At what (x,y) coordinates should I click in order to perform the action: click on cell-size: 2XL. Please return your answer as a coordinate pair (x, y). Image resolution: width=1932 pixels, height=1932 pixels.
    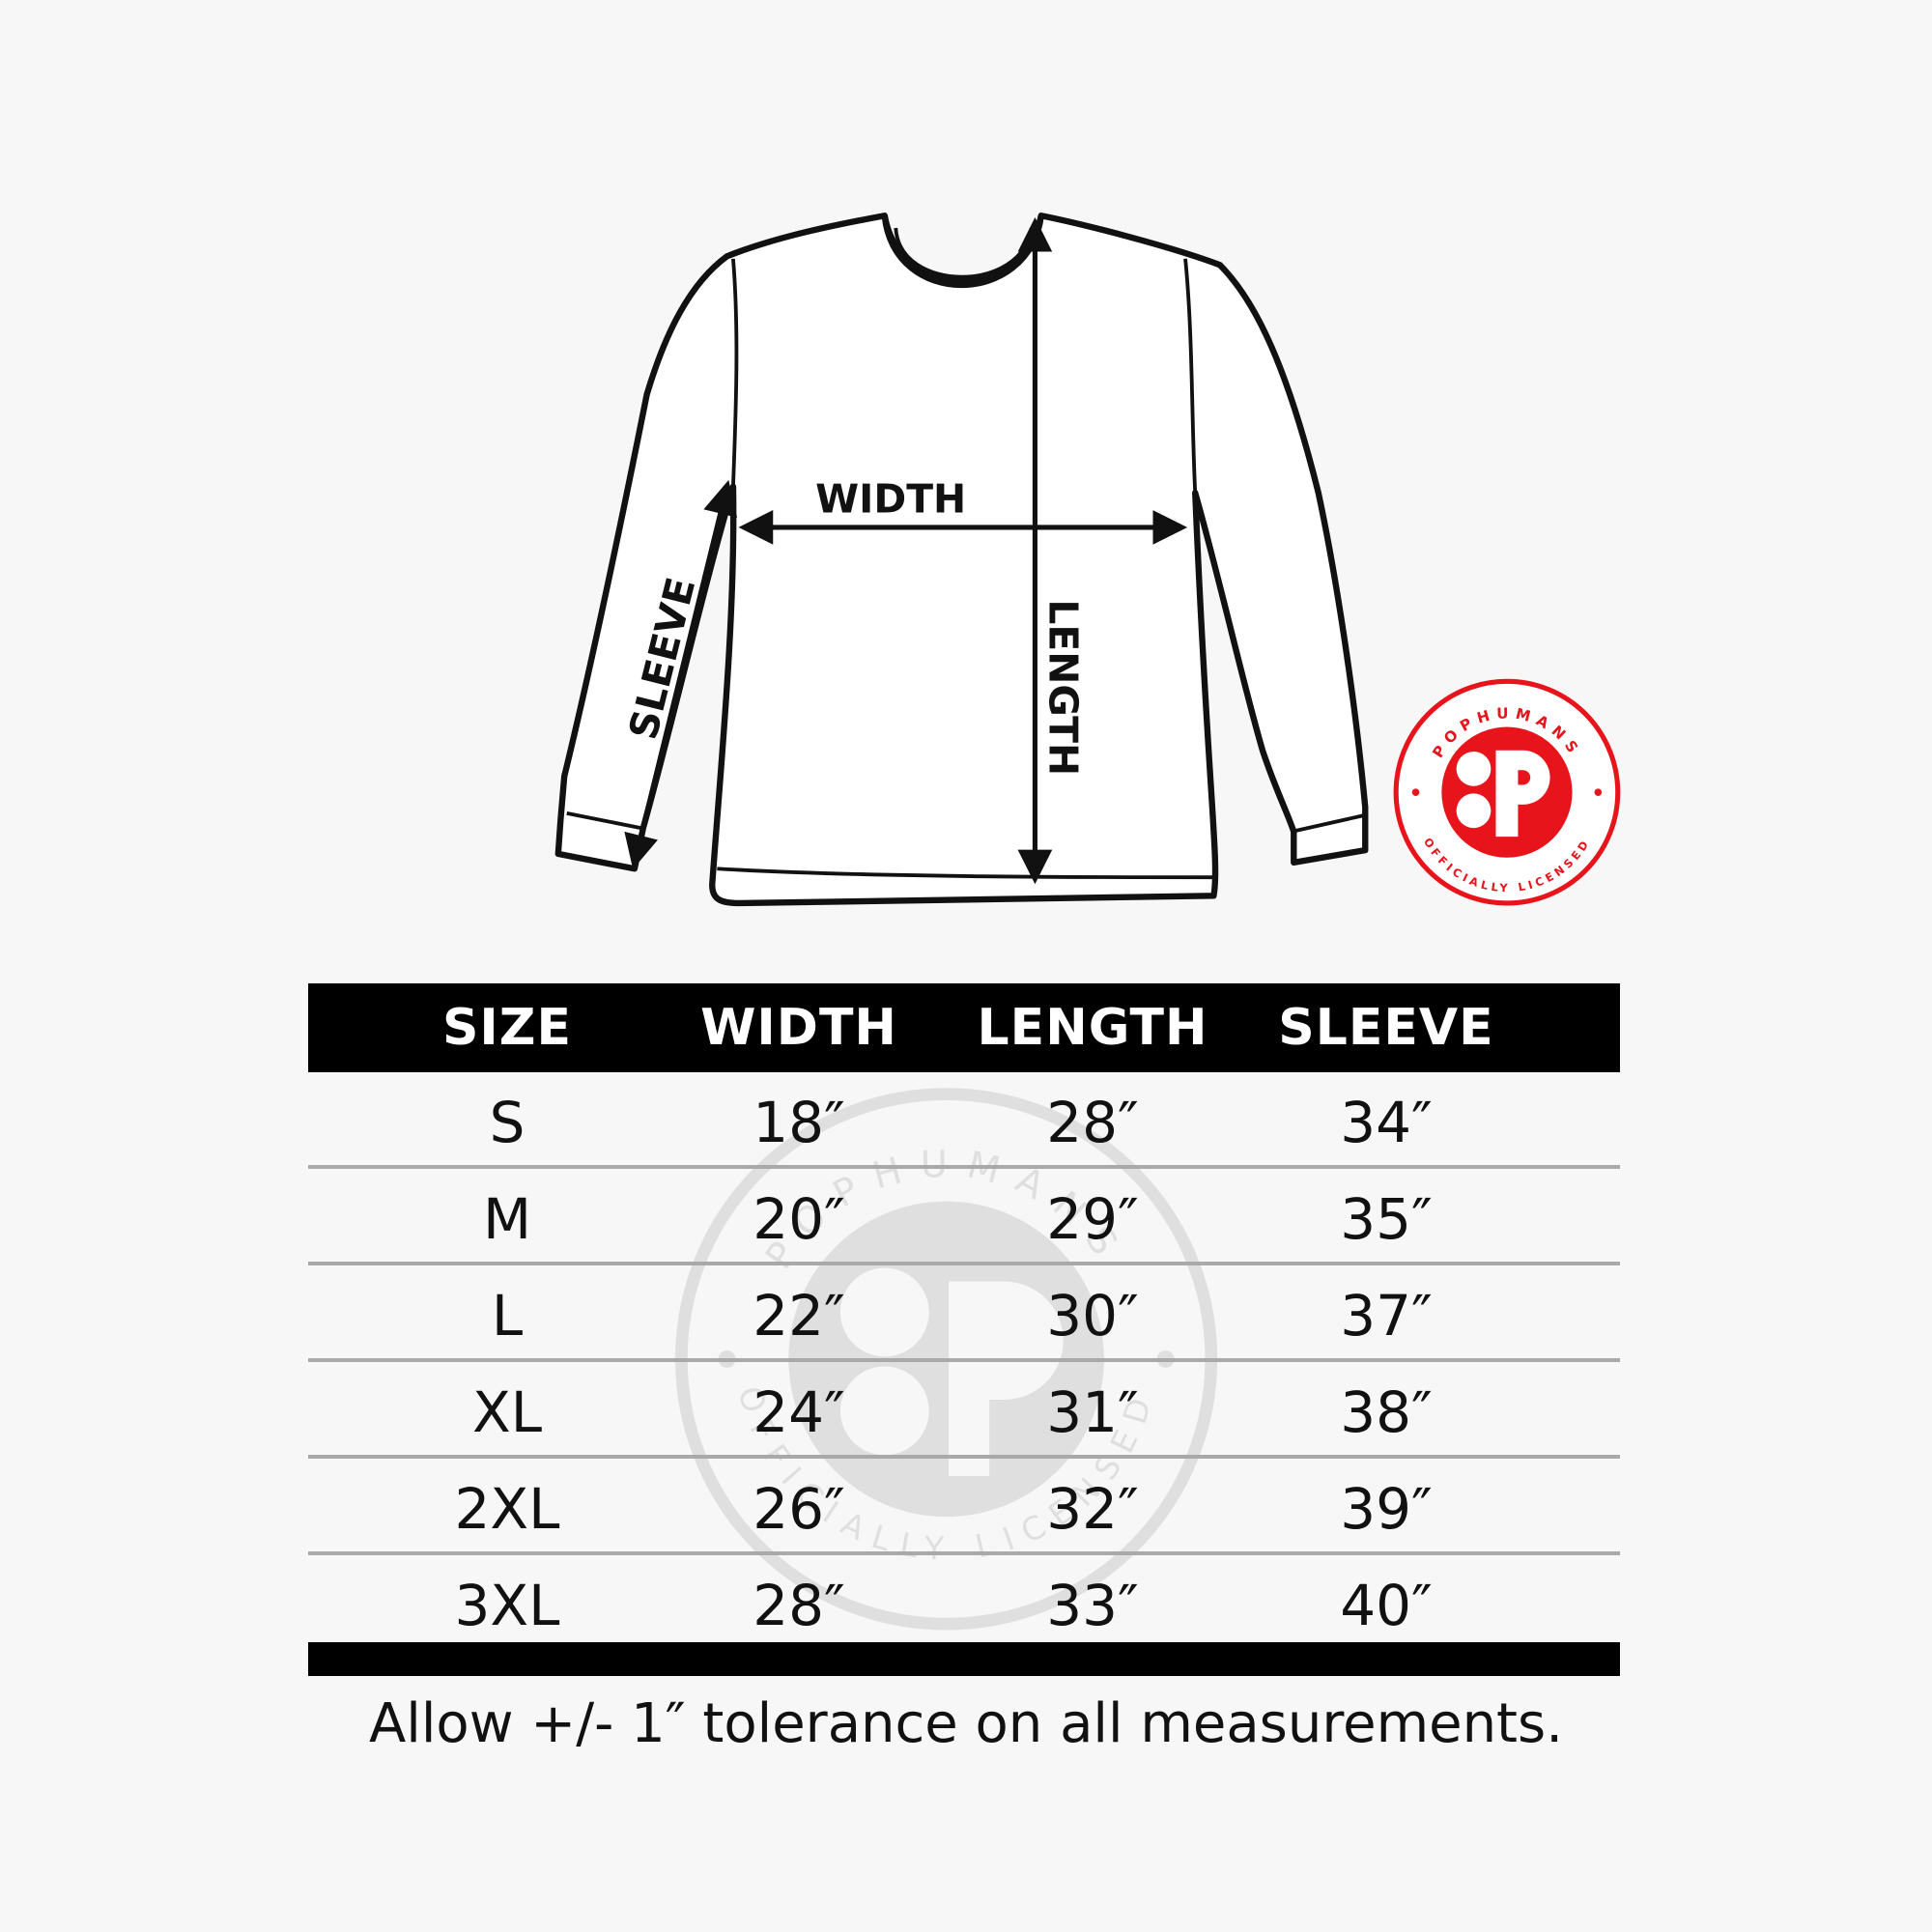
    Looking at the image, I should click on (507, 1509).